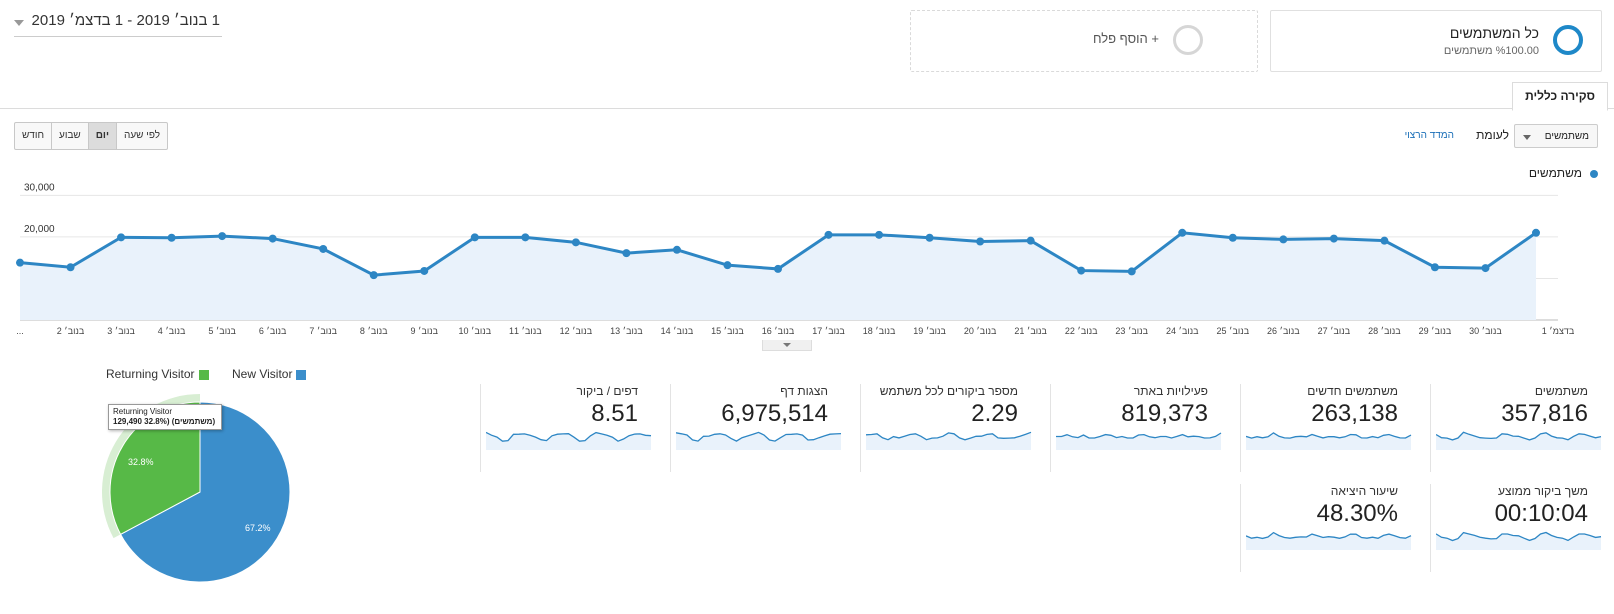 The height and width of the screenshot is (614, 1614). Describe the element at coordinates (1516, 428) in the screenshot. I see `scorecard: משתמשים 357,816` at that location.